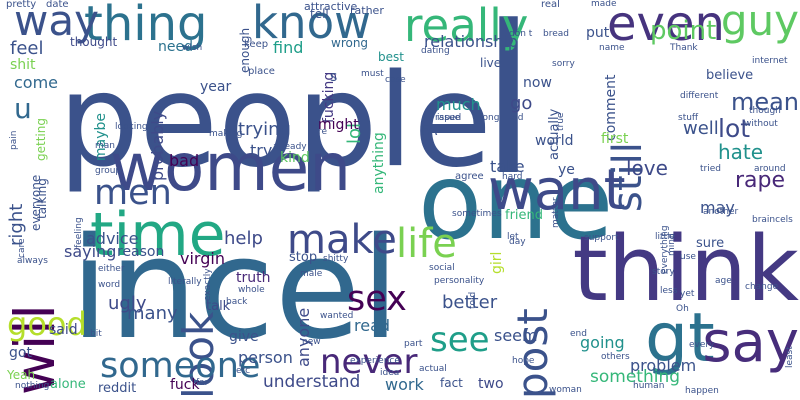 The image size is (800, 400). Describe the element at coordinates (684, 48) in the screenshot. I see `word-thank: Thank` at that location.